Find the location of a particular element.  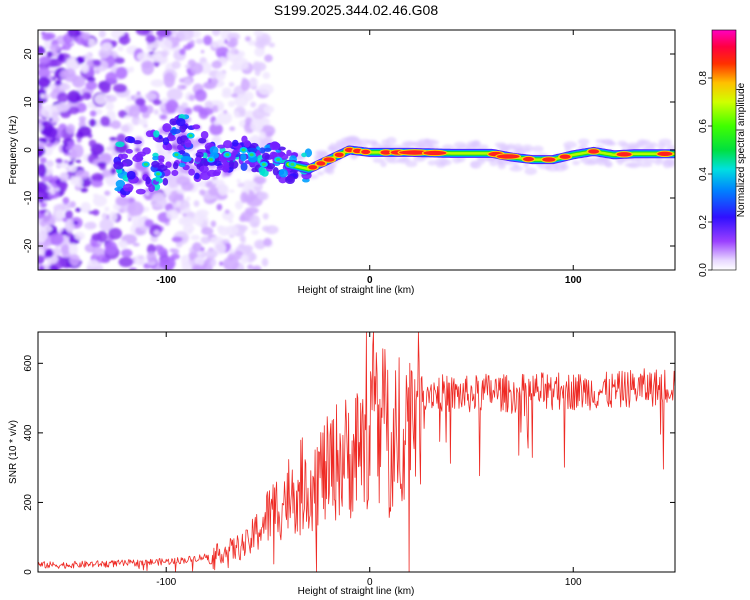

y-tick-label: 600 is located at coordinates (28, 363).